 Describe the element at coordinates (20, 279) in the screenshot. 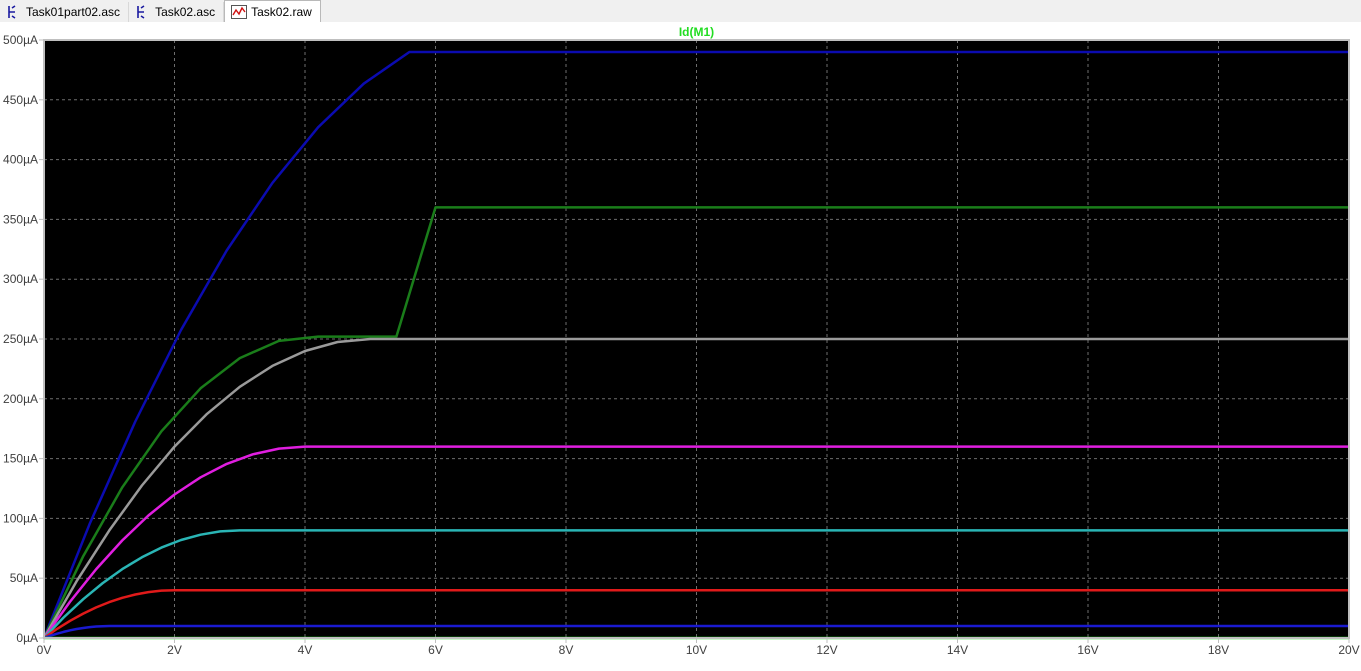

I see `y-tick-label: 300µA` at that location.